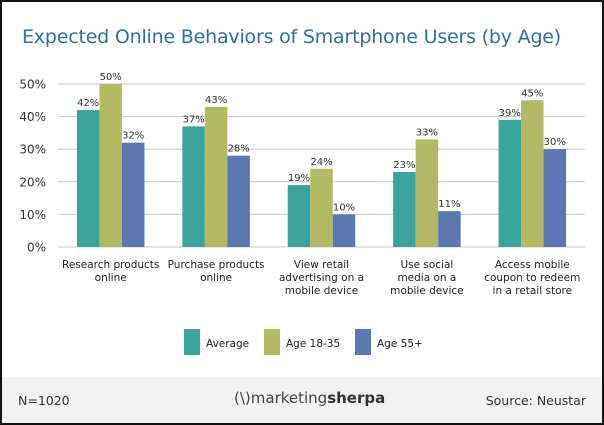 The width and height of the screenshot is (604, 425). I want to click on source-note: Source: Neustar, so click(535, 400).